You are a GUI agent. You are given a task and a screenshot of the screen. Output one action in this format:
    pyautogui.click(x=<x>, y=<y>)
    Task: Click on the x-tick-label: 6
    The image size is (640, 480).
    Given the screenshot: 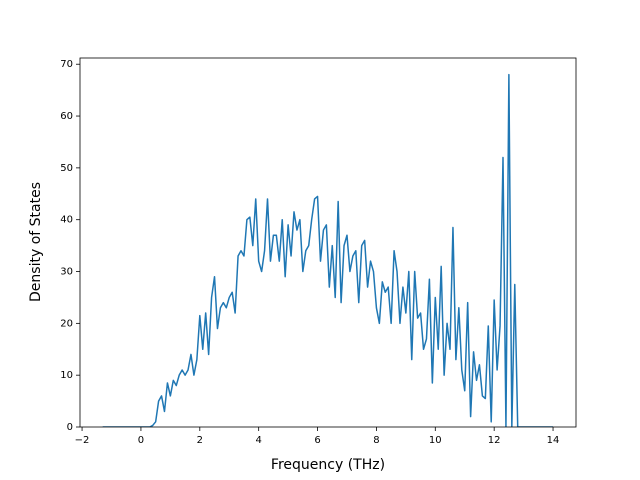 What is the action you would take?
    pyautogui.click(x=317, y=440)
    